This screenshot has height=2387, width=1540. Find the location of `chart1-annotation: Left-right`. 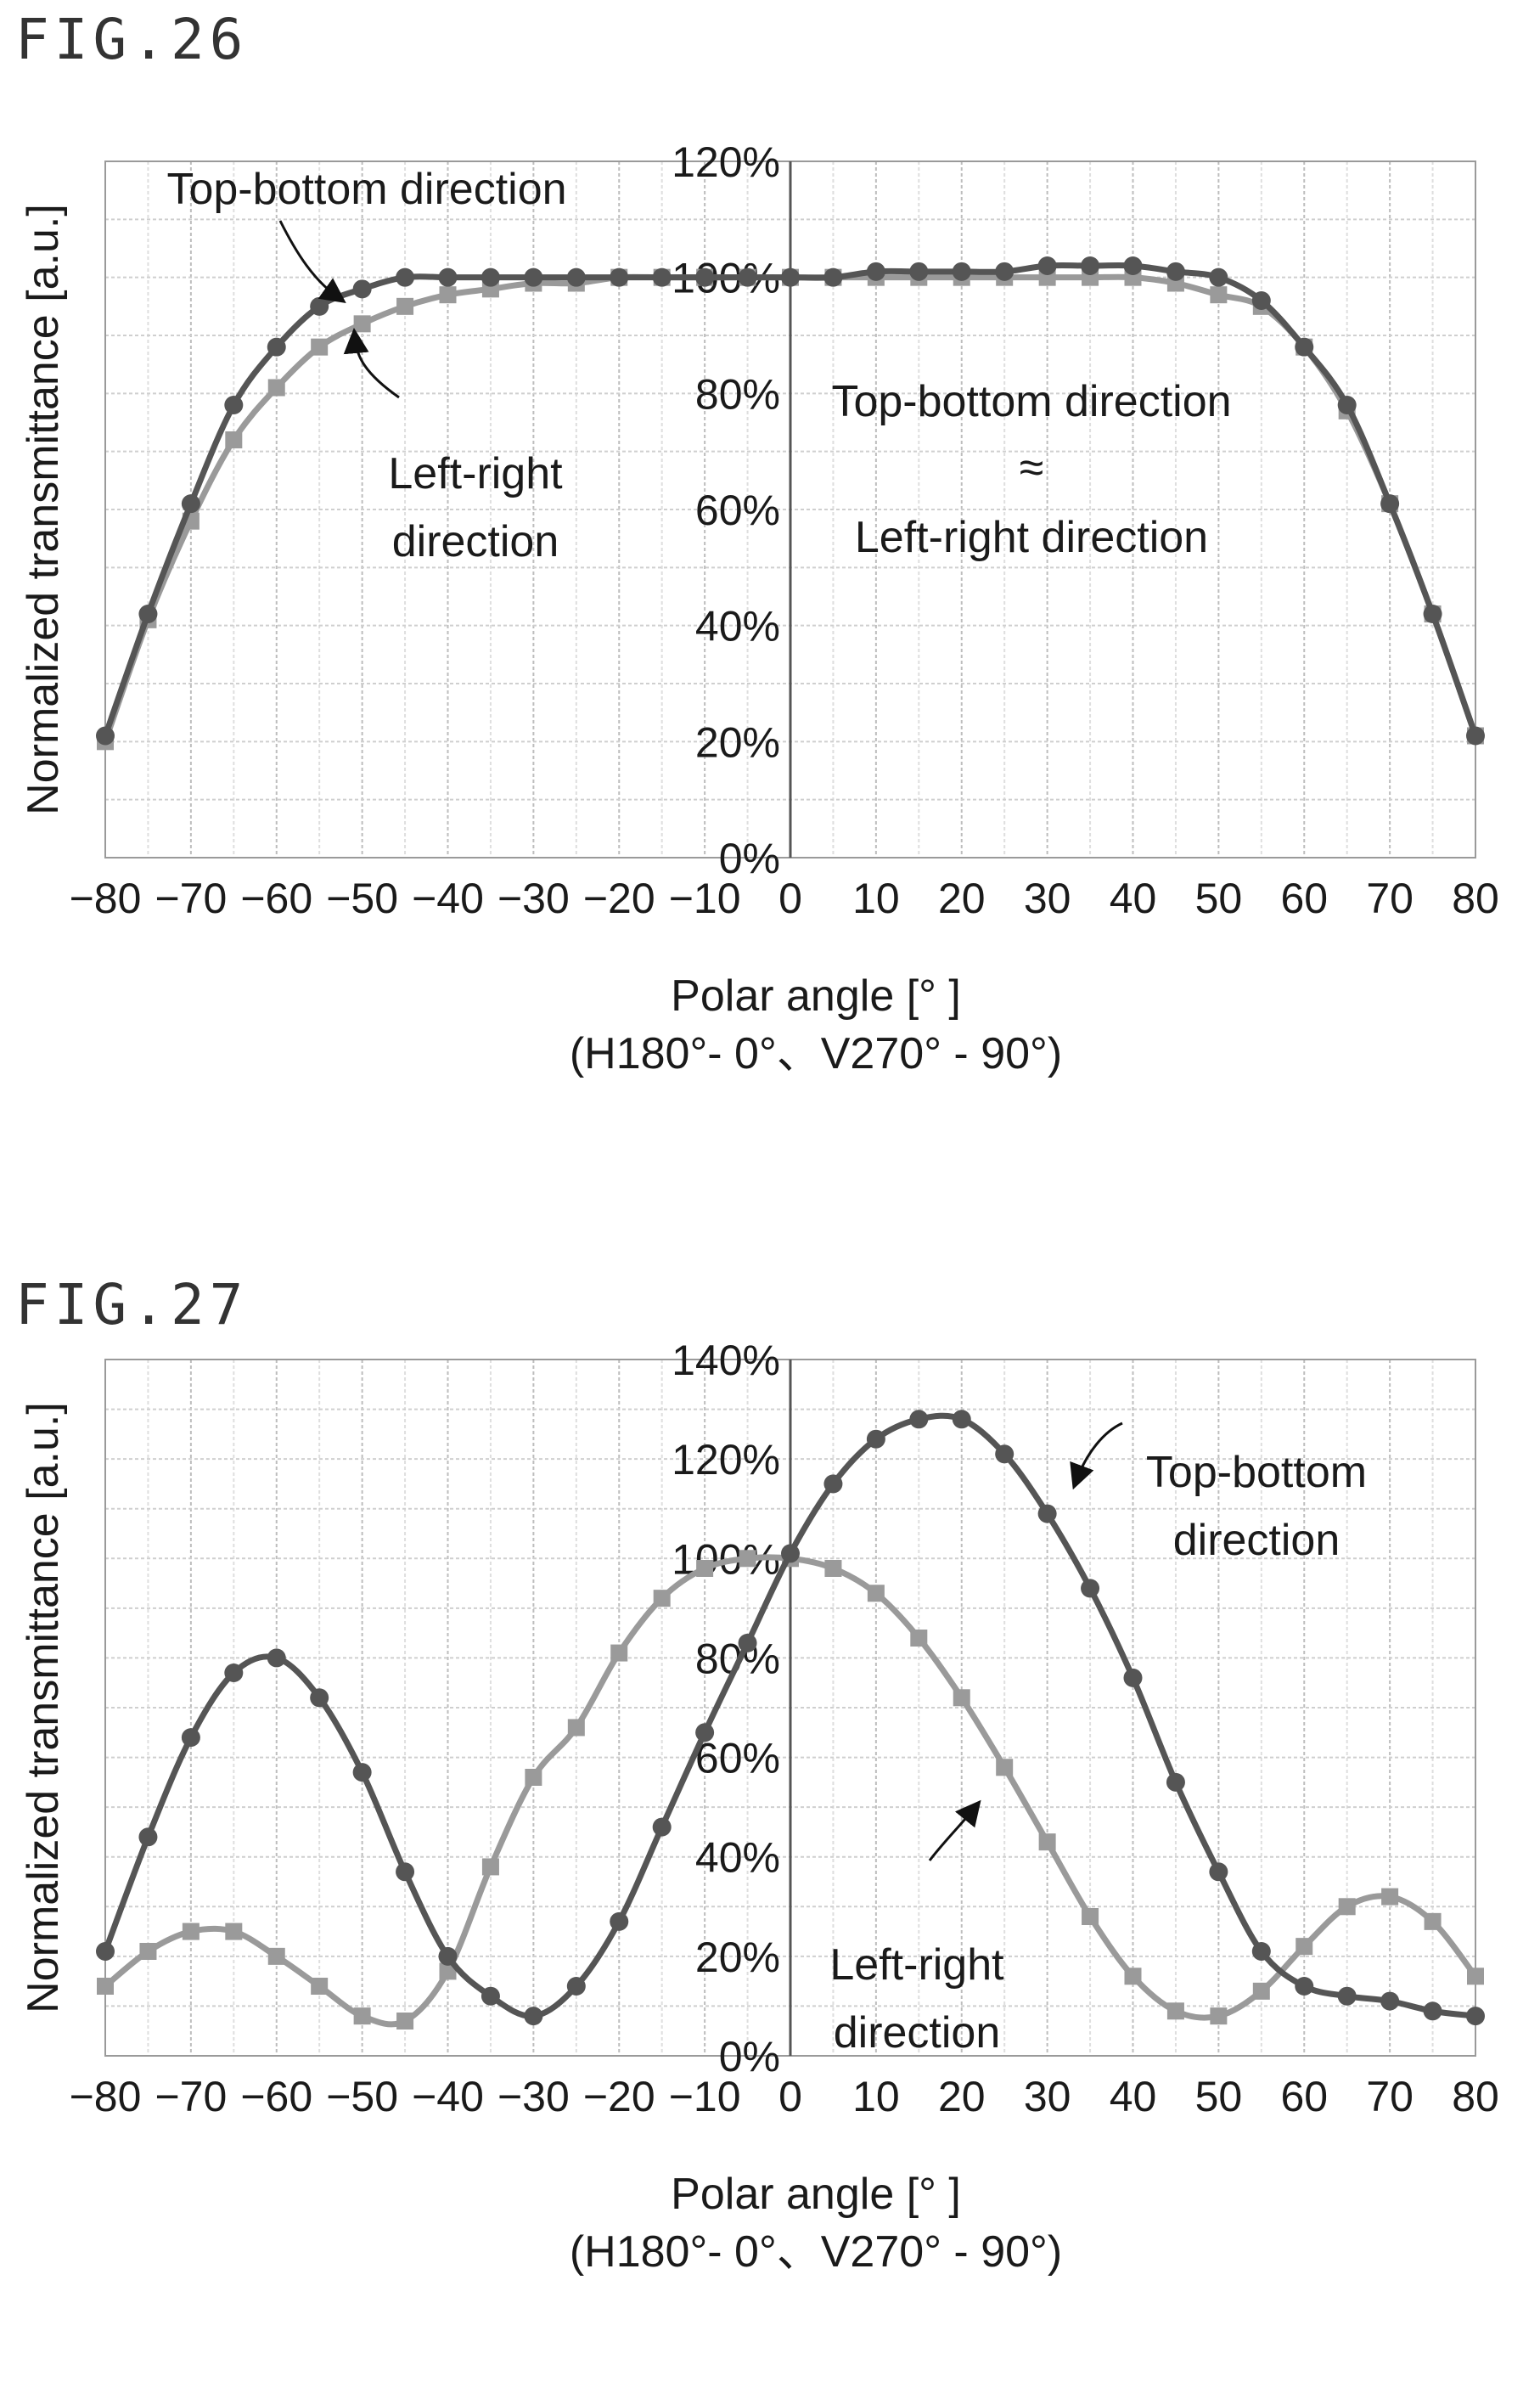

chart1-annotation: Left-right is located at coordinates (916, 1965).